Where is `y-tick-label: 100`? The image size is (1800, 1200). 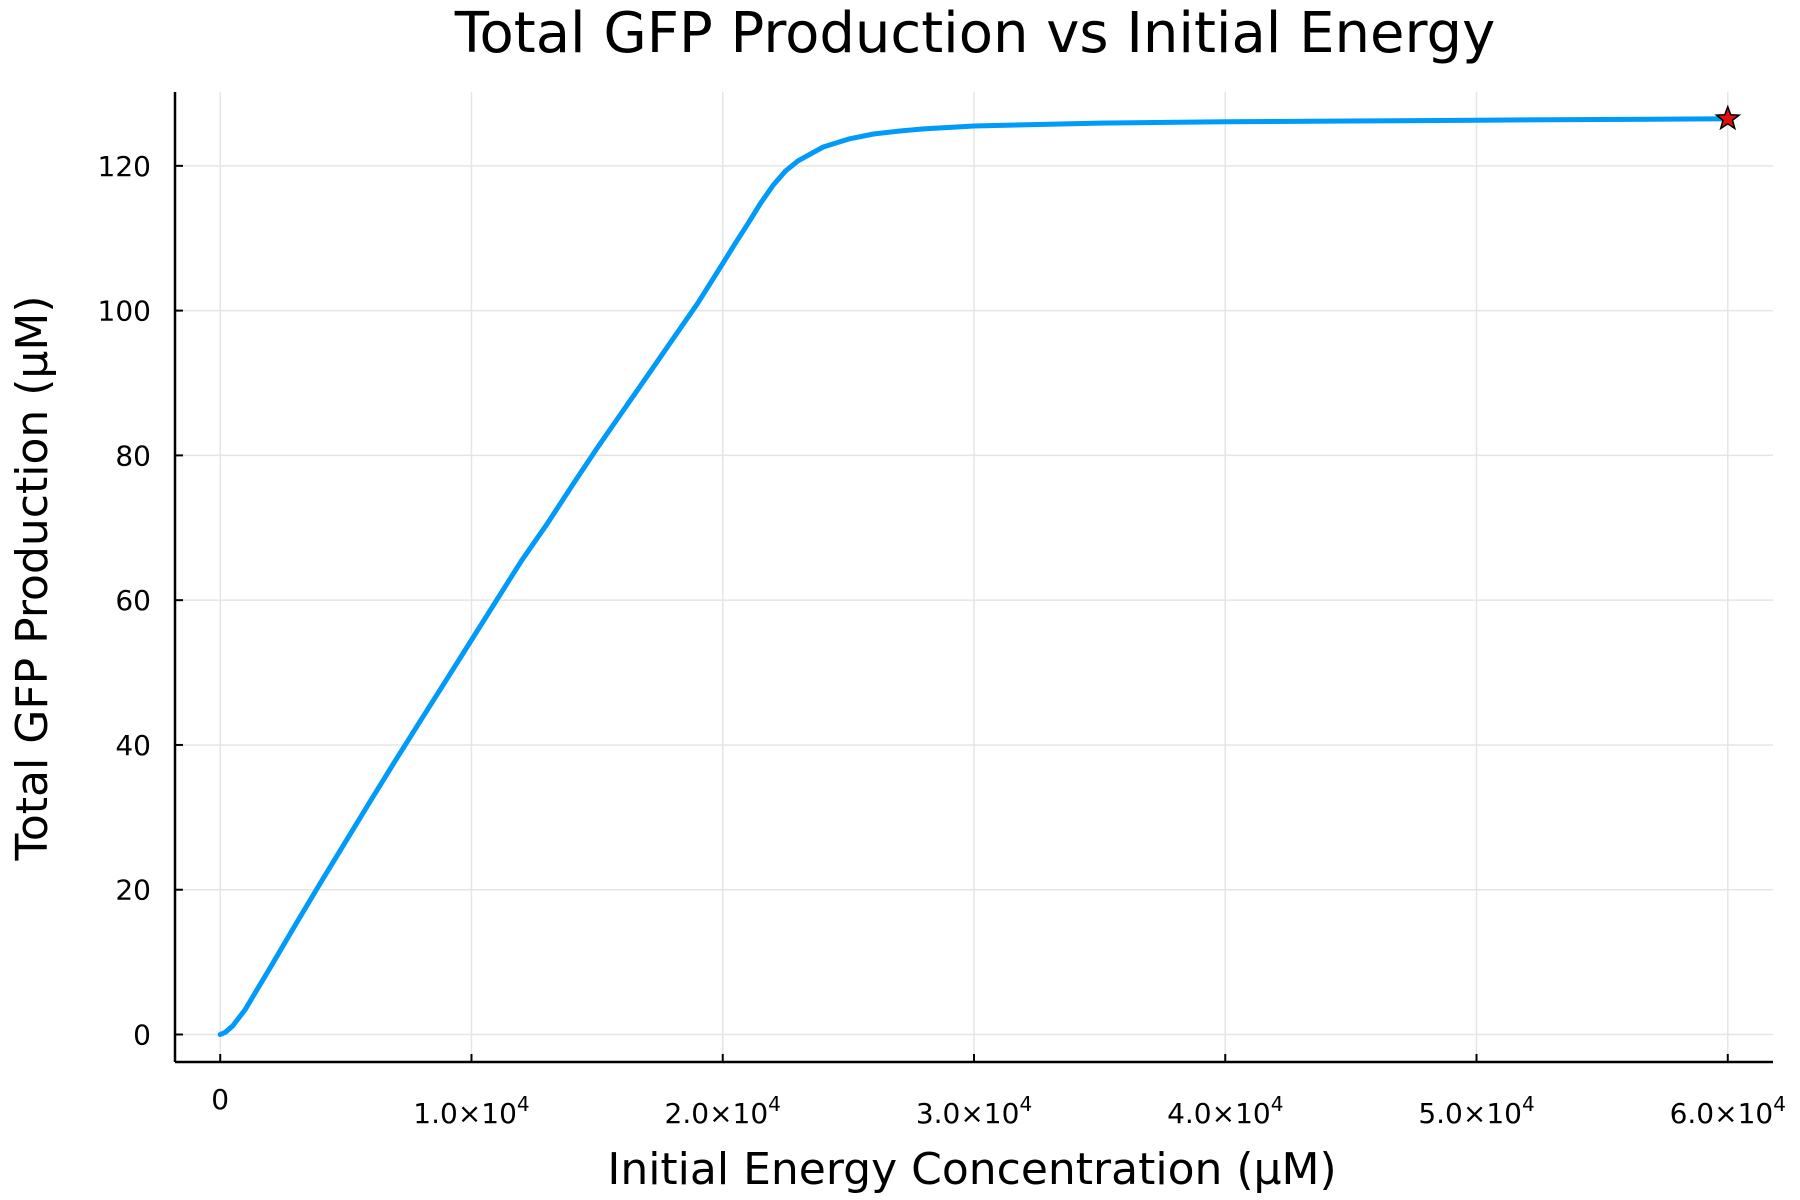 y-tick-label: 100 is located at coordinates (124, 311).